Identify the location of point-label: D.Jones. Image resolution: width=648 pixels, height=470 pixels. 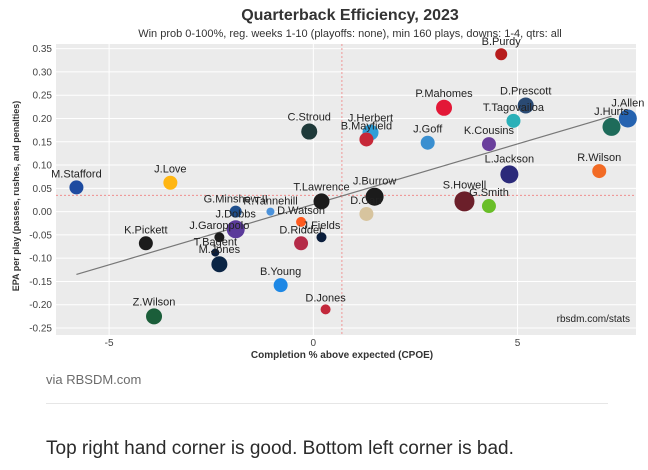
(325, 298).